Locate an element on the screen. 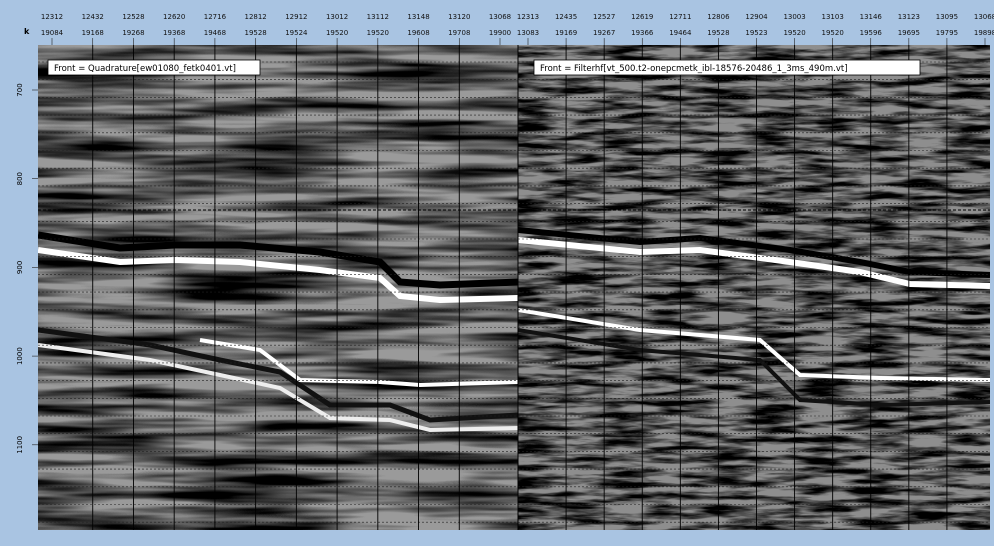 Image resolution: width=994 pixels, height=546 pixels. header-value: 13012 is located at coordinates (337, 17).